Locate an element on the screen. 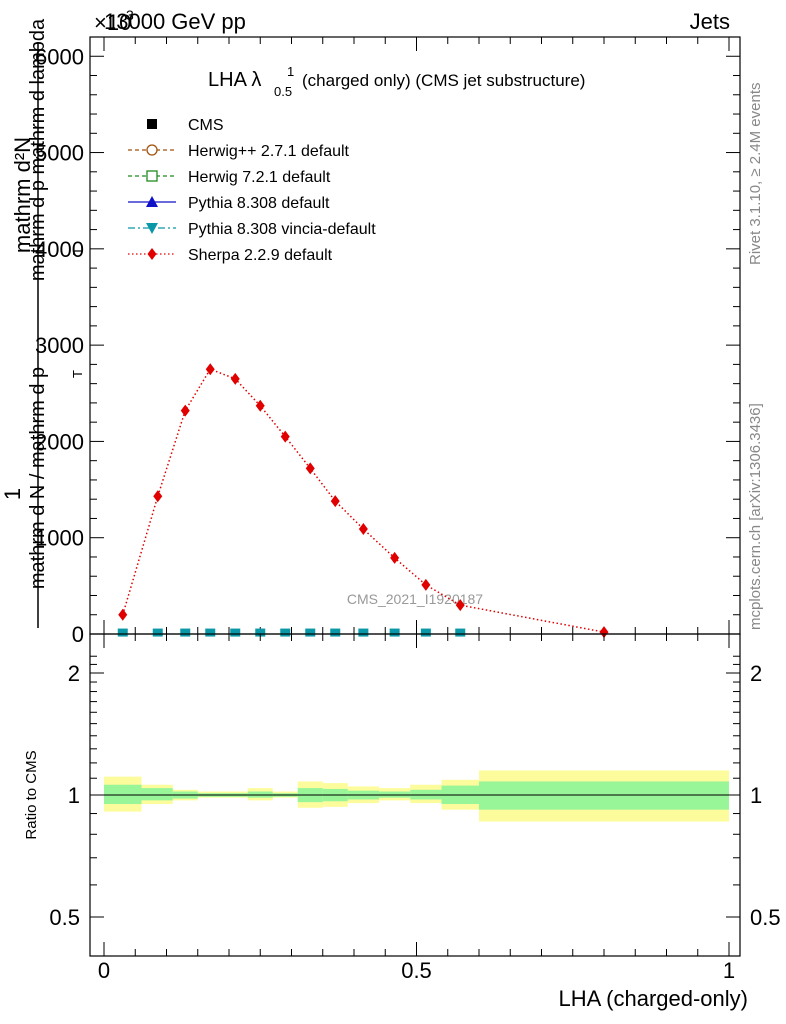 Image resolution: width=786 pixels, height=1024 pixels. legend-item: Herwig++ 2.7.1 default is located at coordinates (239, 151).